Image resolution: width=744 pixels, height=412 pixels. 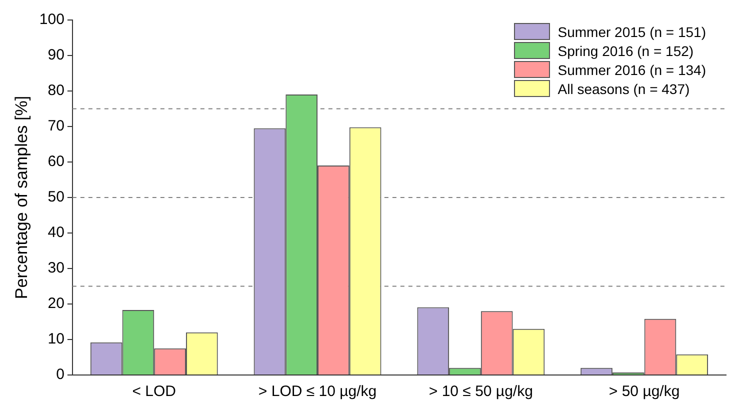 I want to click on y-tick-label: 30, so click(x=56, y=268).